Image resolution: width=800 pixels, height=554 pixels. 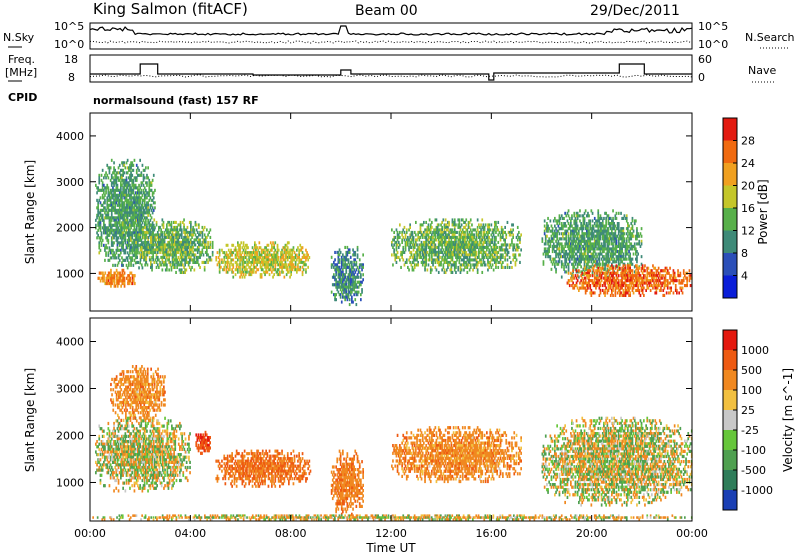 I want to click on nsearch-tick-top: 10^5, so click(x=713, y=26).